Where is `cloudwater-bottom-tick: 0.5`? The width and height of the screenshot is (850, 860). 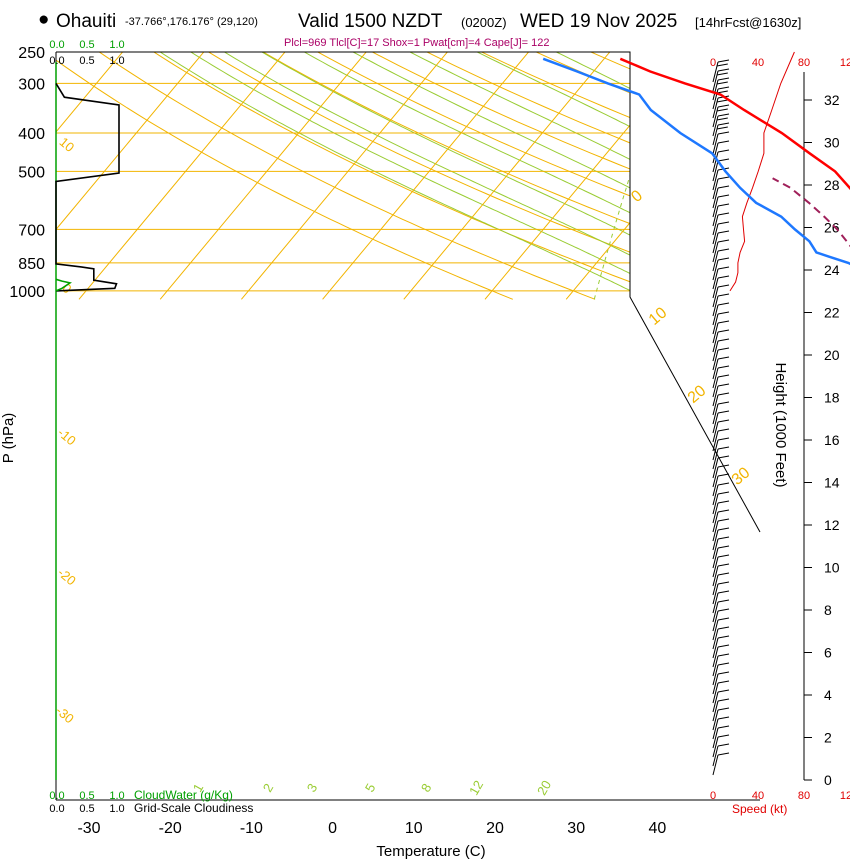
cloudwater-bottom-tick: 0.5 is located at coordinates (86, 796).